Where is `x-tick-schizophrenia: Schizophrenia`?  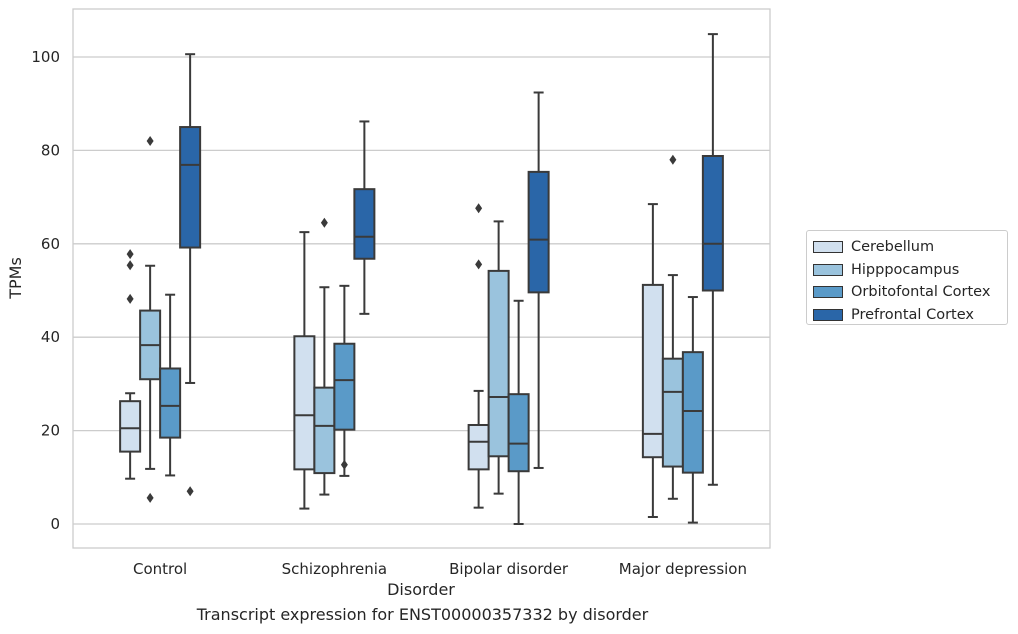
x-tick-schizophrenia: Schizophrenia is located at coordinates (334, 569).